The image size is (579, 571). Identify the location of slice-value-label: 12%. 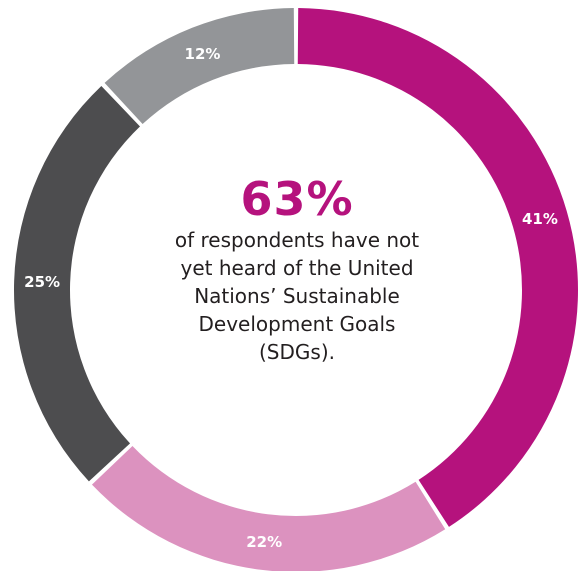
(203, 54).